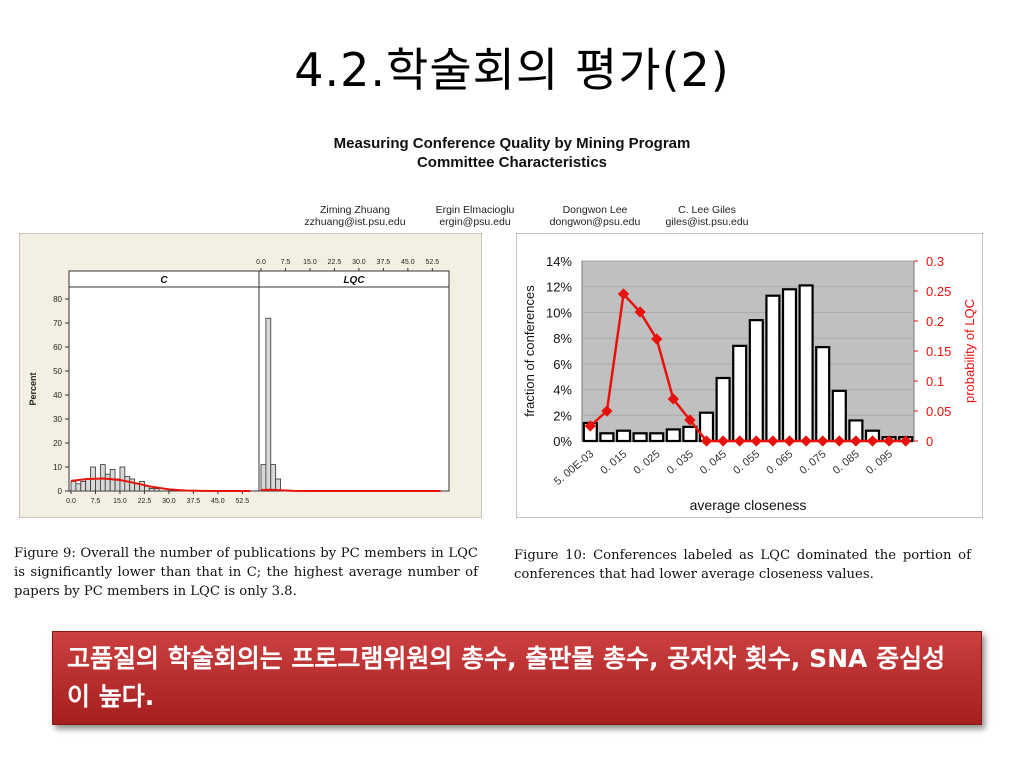  What do you see at coordinates (935, 261) in the screenshot?
I see `y2-tick-label: 0.3` at bounding box center [935, 261].